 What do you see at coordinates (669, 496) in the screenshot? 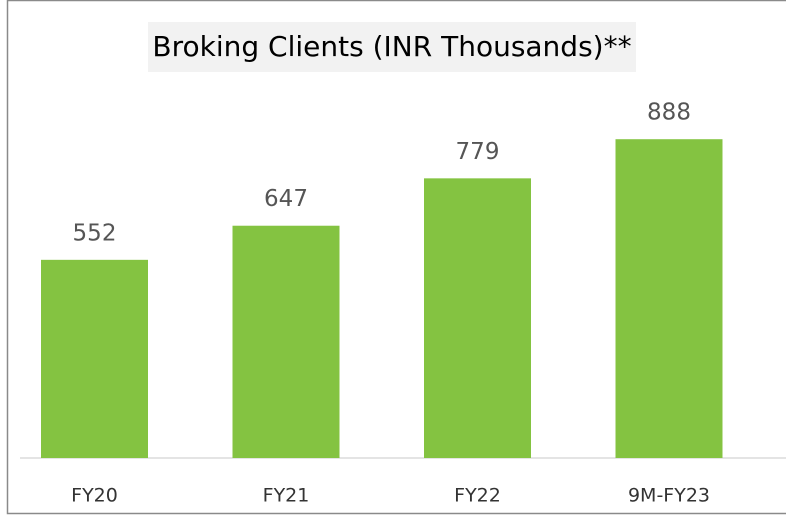
I see `x-tick-label: 9M-FY23` at bounding box center [669, 496].